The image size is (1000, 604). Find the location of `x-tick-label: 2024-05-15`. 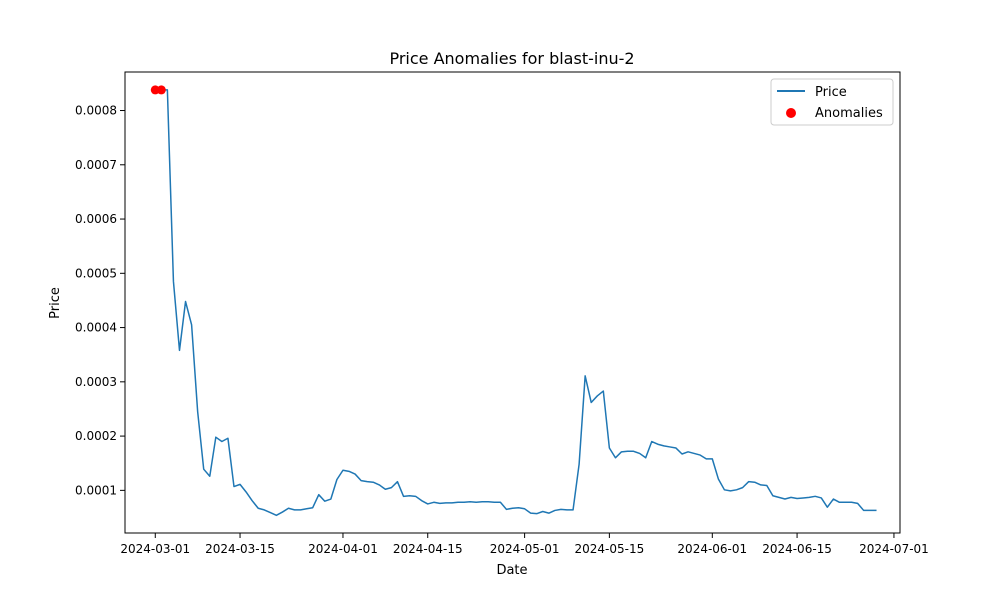

x-tick-label: 2024-05-15 is located at coordinates (610, 549).